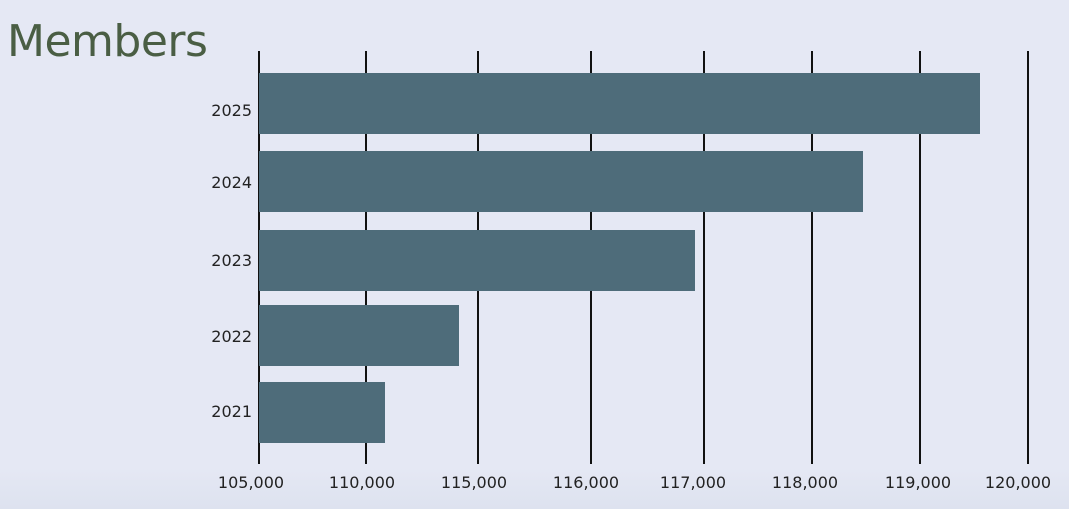 This screenshot has height=509, width=1069. What do you see at coordinates (362, 482) in the screenshot?
I see `x-tick-label: 110,000` at bounding box center [362, 482].